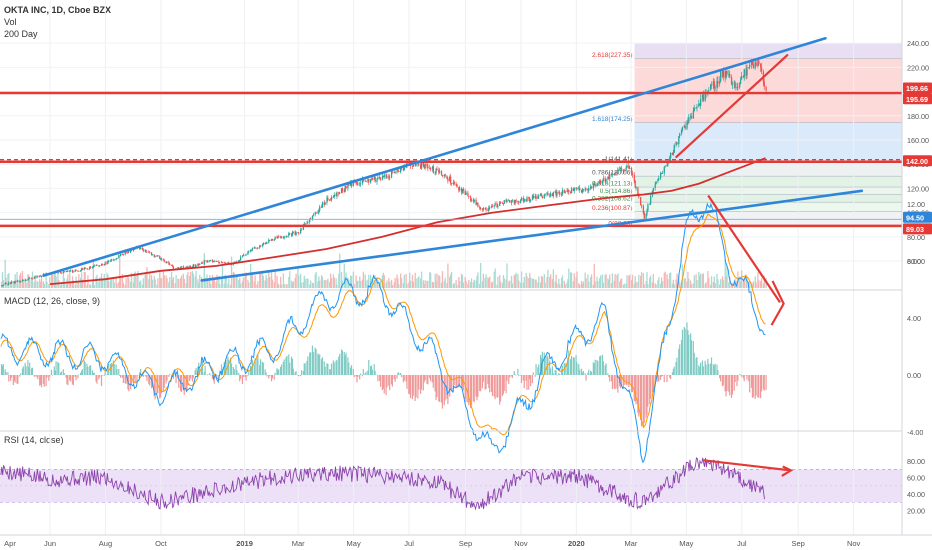  I want to click on rsi-divergence-arrow, so click(746, 465).